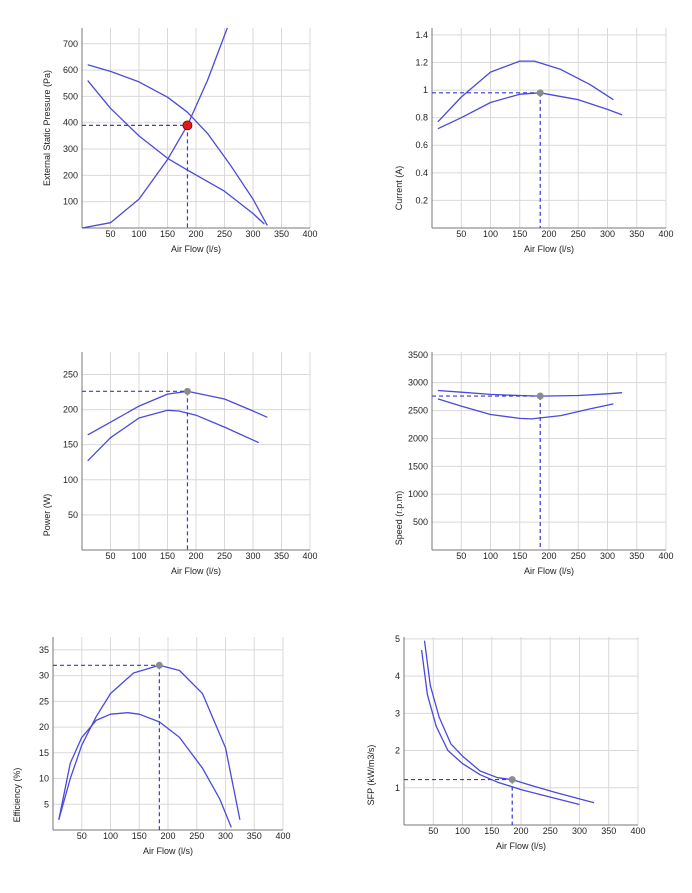 The width and height of the screenshot is (692, 893). What do you see at coordinates (421, 62) in the screenshot?
I see `y-tick-label: 1.2` at bounding box center [421, 62].